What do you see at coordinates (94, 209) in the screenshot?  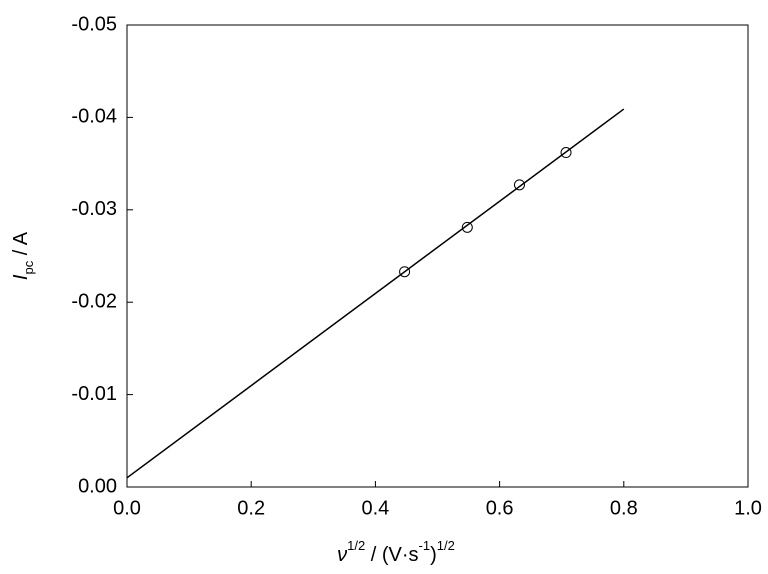 I see `y-tick-label: -0.03` at bounding box center [94, 209].